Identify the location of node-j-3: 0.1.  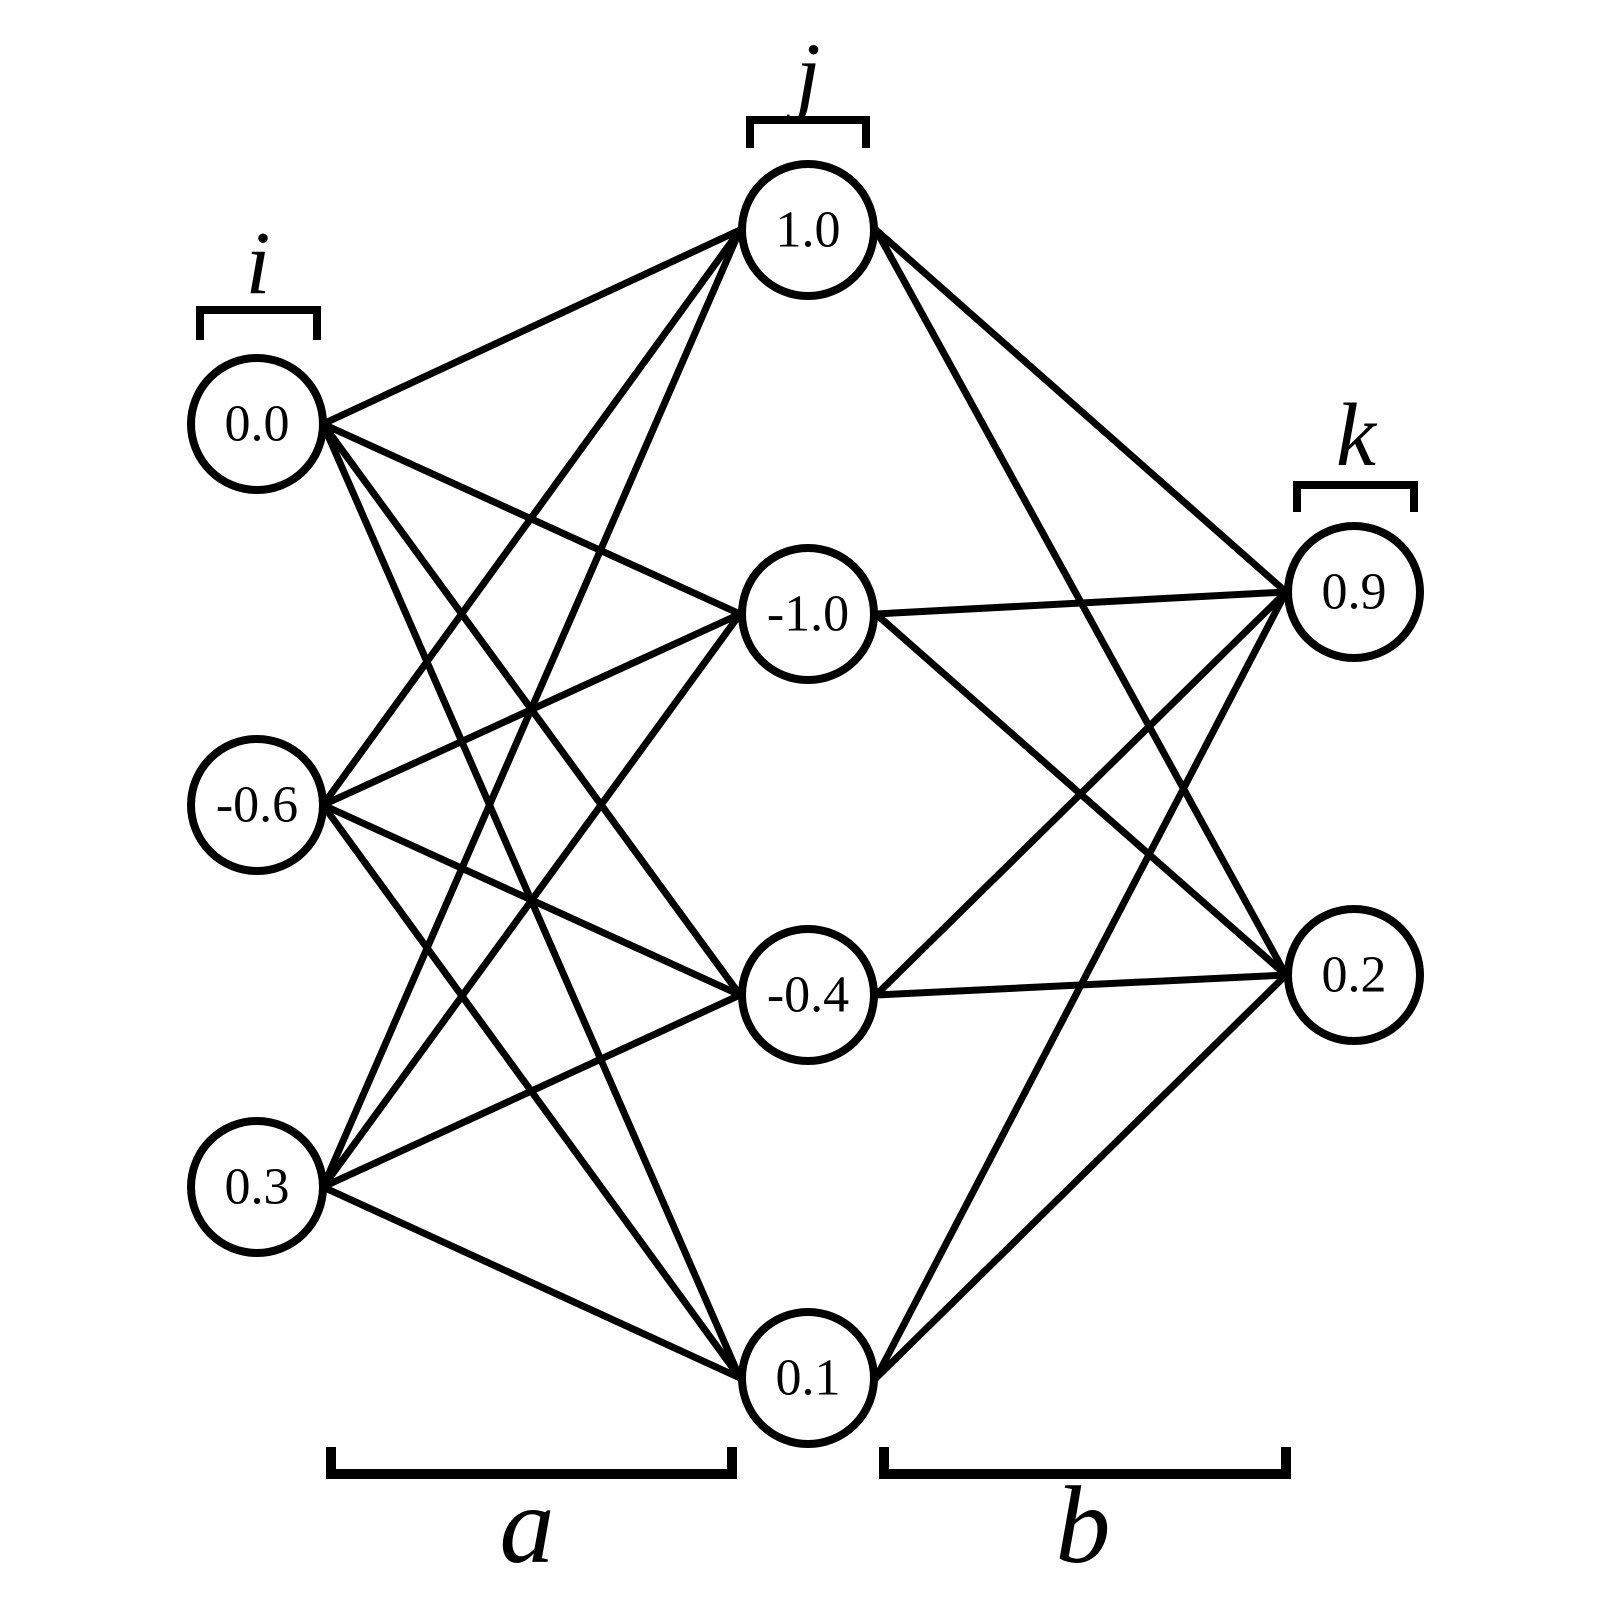
(808, 1378).